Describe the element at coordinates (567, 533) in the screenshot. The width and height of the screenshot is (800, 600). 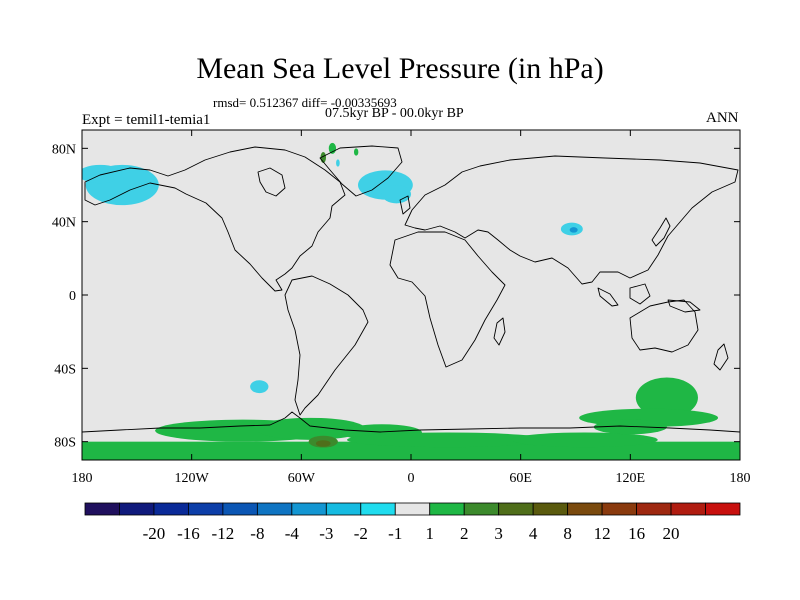
I see `colorbar-label: 8` at that location.